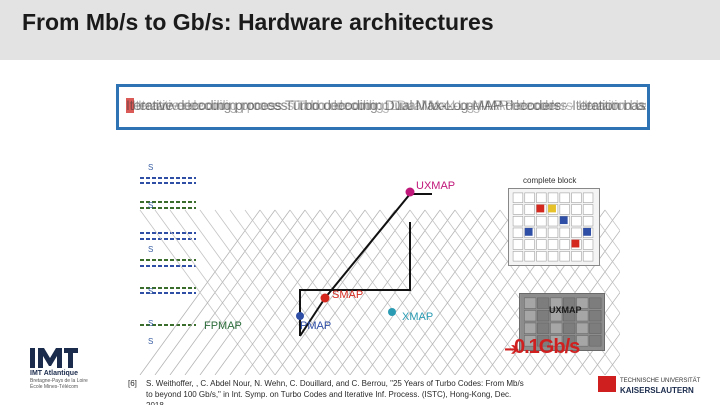  I want to click on chip-layout-image, so click(562, 322).